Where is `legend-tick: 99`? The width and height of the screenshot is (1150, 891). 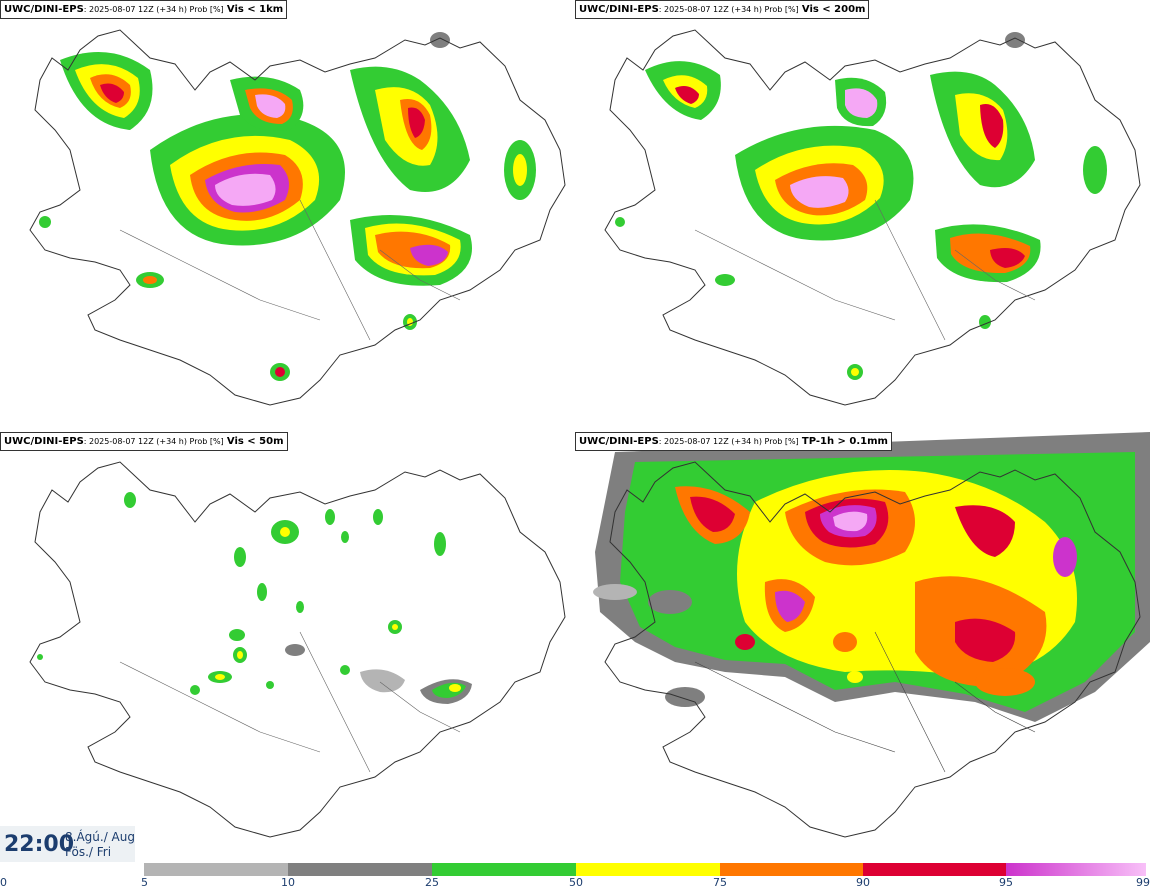
legend-tick: 99 is located at coordinates (1143, 882).